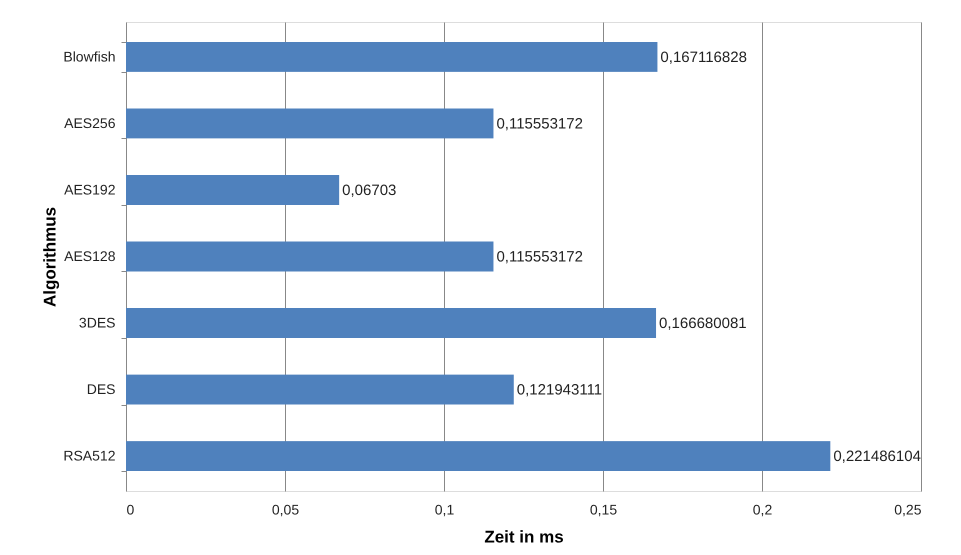 The image size is (961, 555). What do you see at coordinates (89, 56) in the screenshot?
I see `y-tick-label: Blowfish` at bounding box center [89, 56].